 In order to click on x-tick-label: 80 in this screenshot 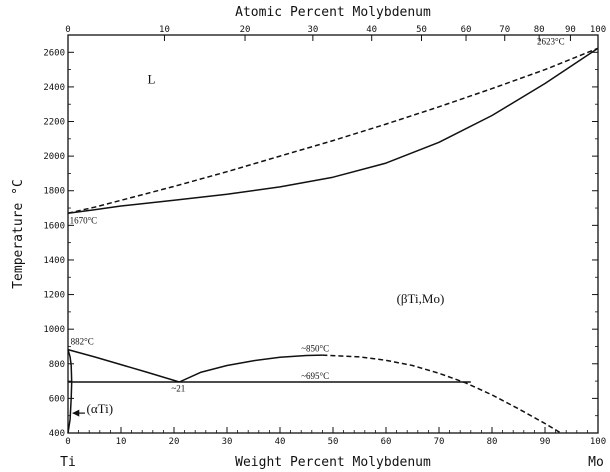, I will do `click(492, 442)`.